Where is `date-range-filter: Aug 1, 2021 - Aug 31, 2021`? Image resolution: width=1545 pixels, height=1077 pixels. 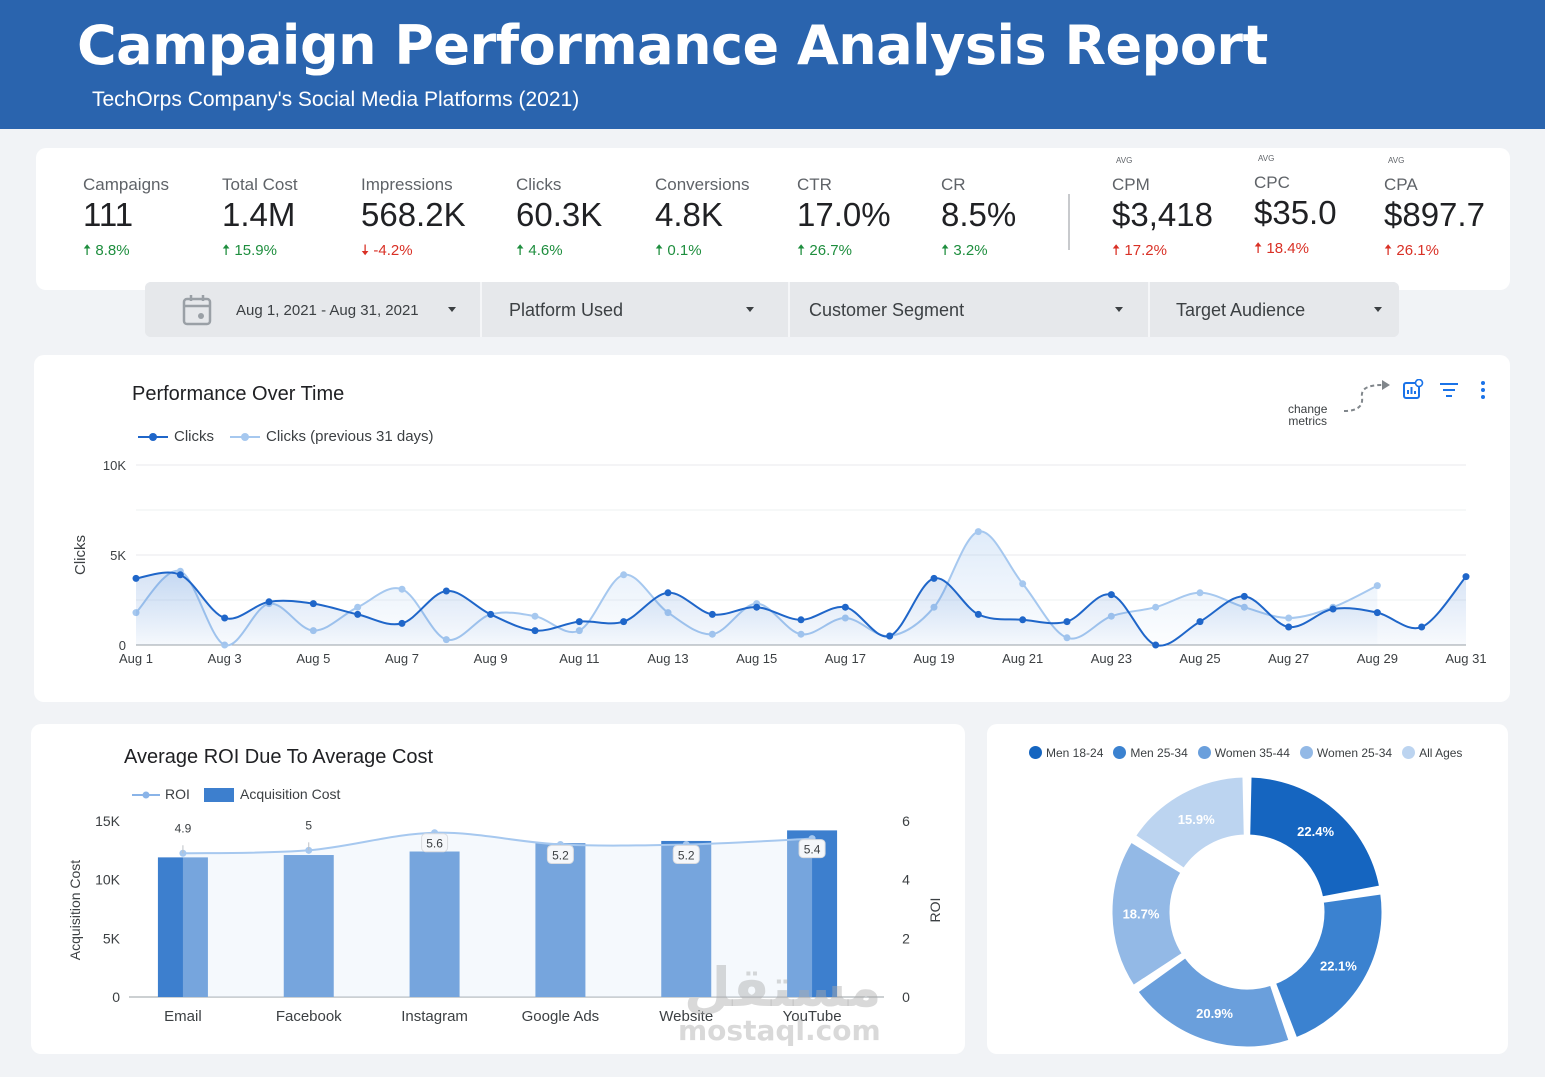
date-range-filter: Aug 1, 2021 - Aug 31, 2021 is located at coordinates (312, 309).